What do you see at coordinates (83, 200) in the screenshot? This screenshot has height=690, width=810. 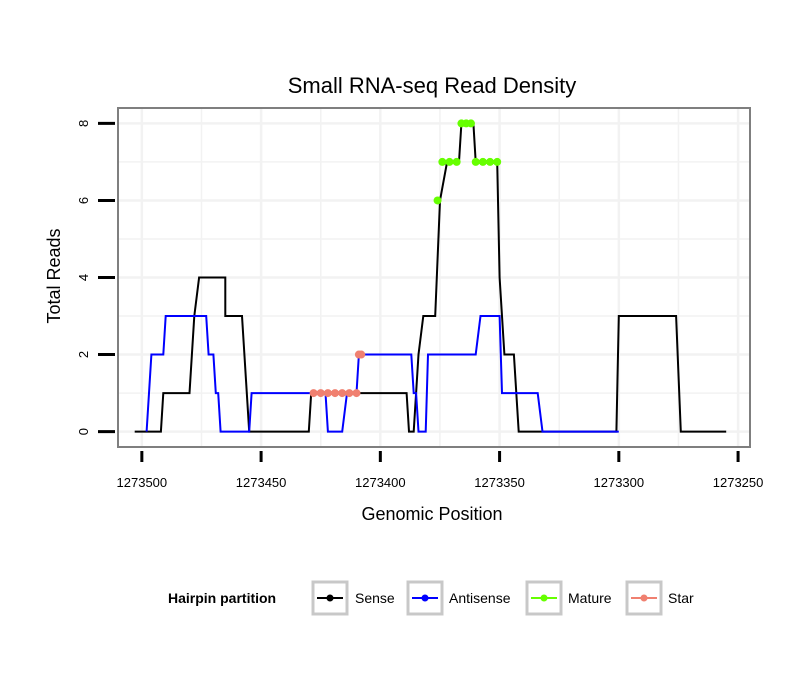 I see `y-tick-label: 6` at bounding box center [83, 200].